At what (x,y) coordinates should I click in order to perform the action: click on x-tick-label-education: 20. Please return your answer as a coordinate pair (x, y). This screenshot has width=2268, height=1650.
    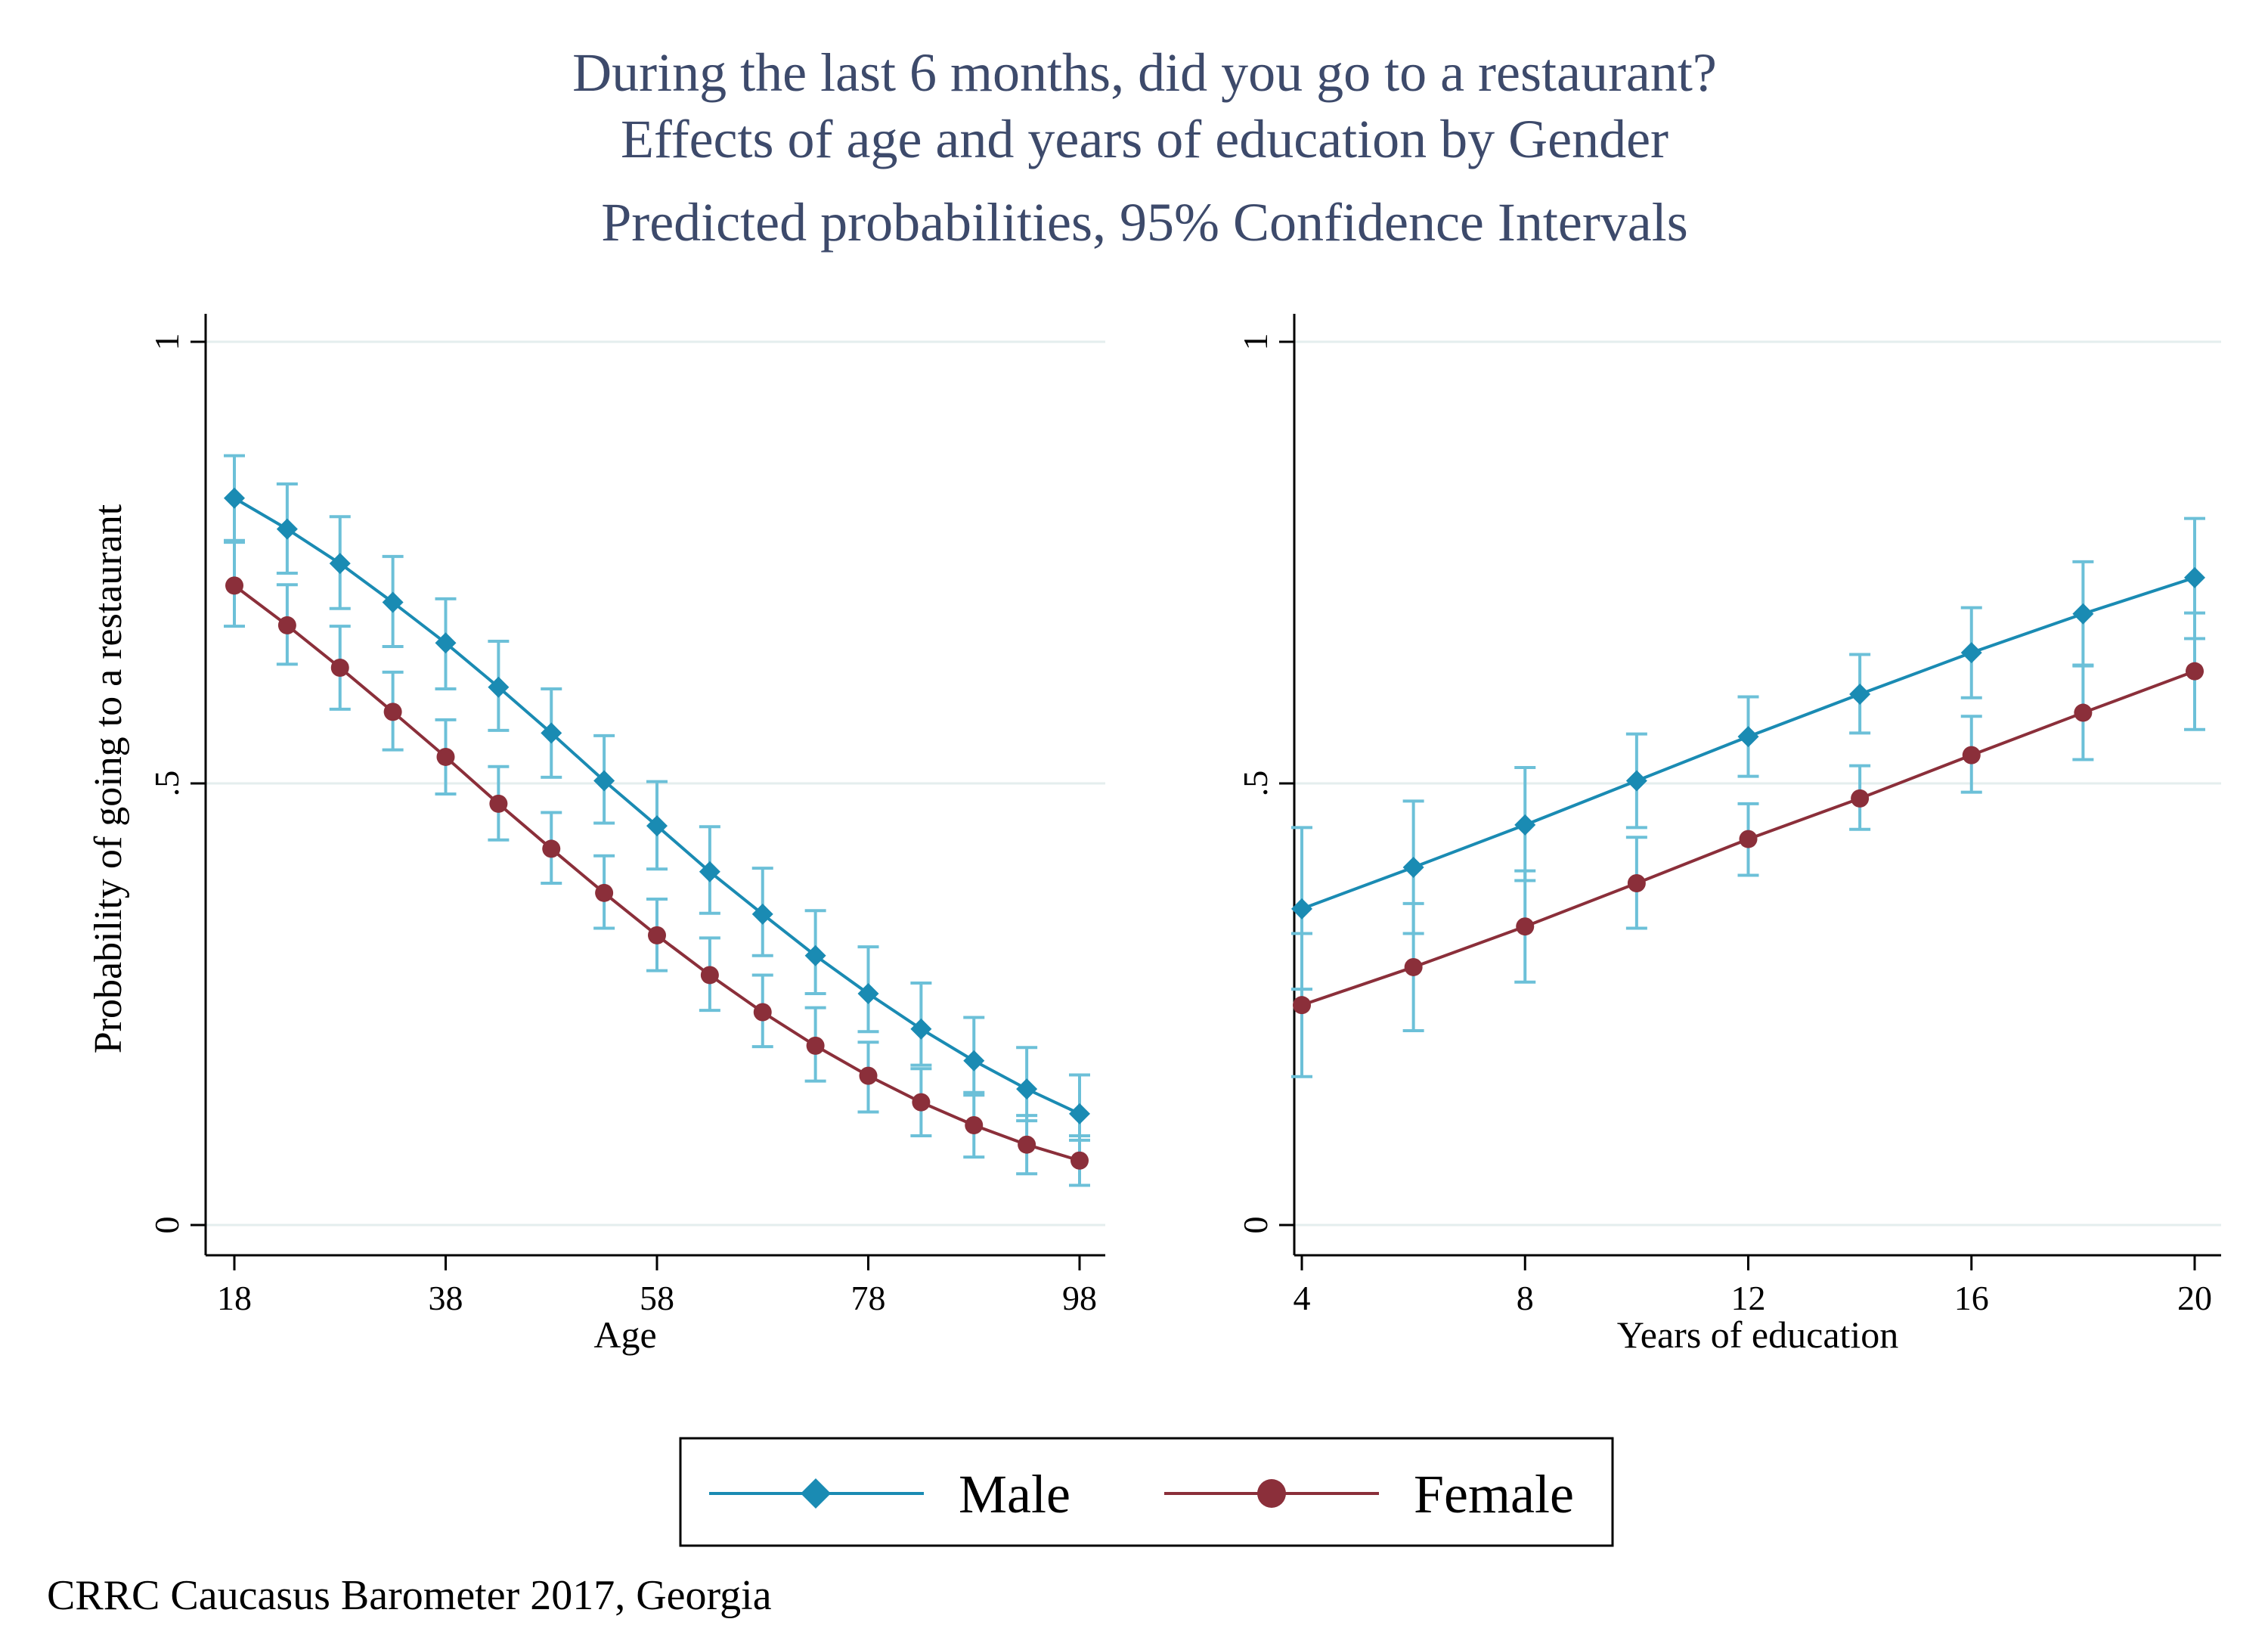
    Looking at the image, I should click on (2194, 1298).